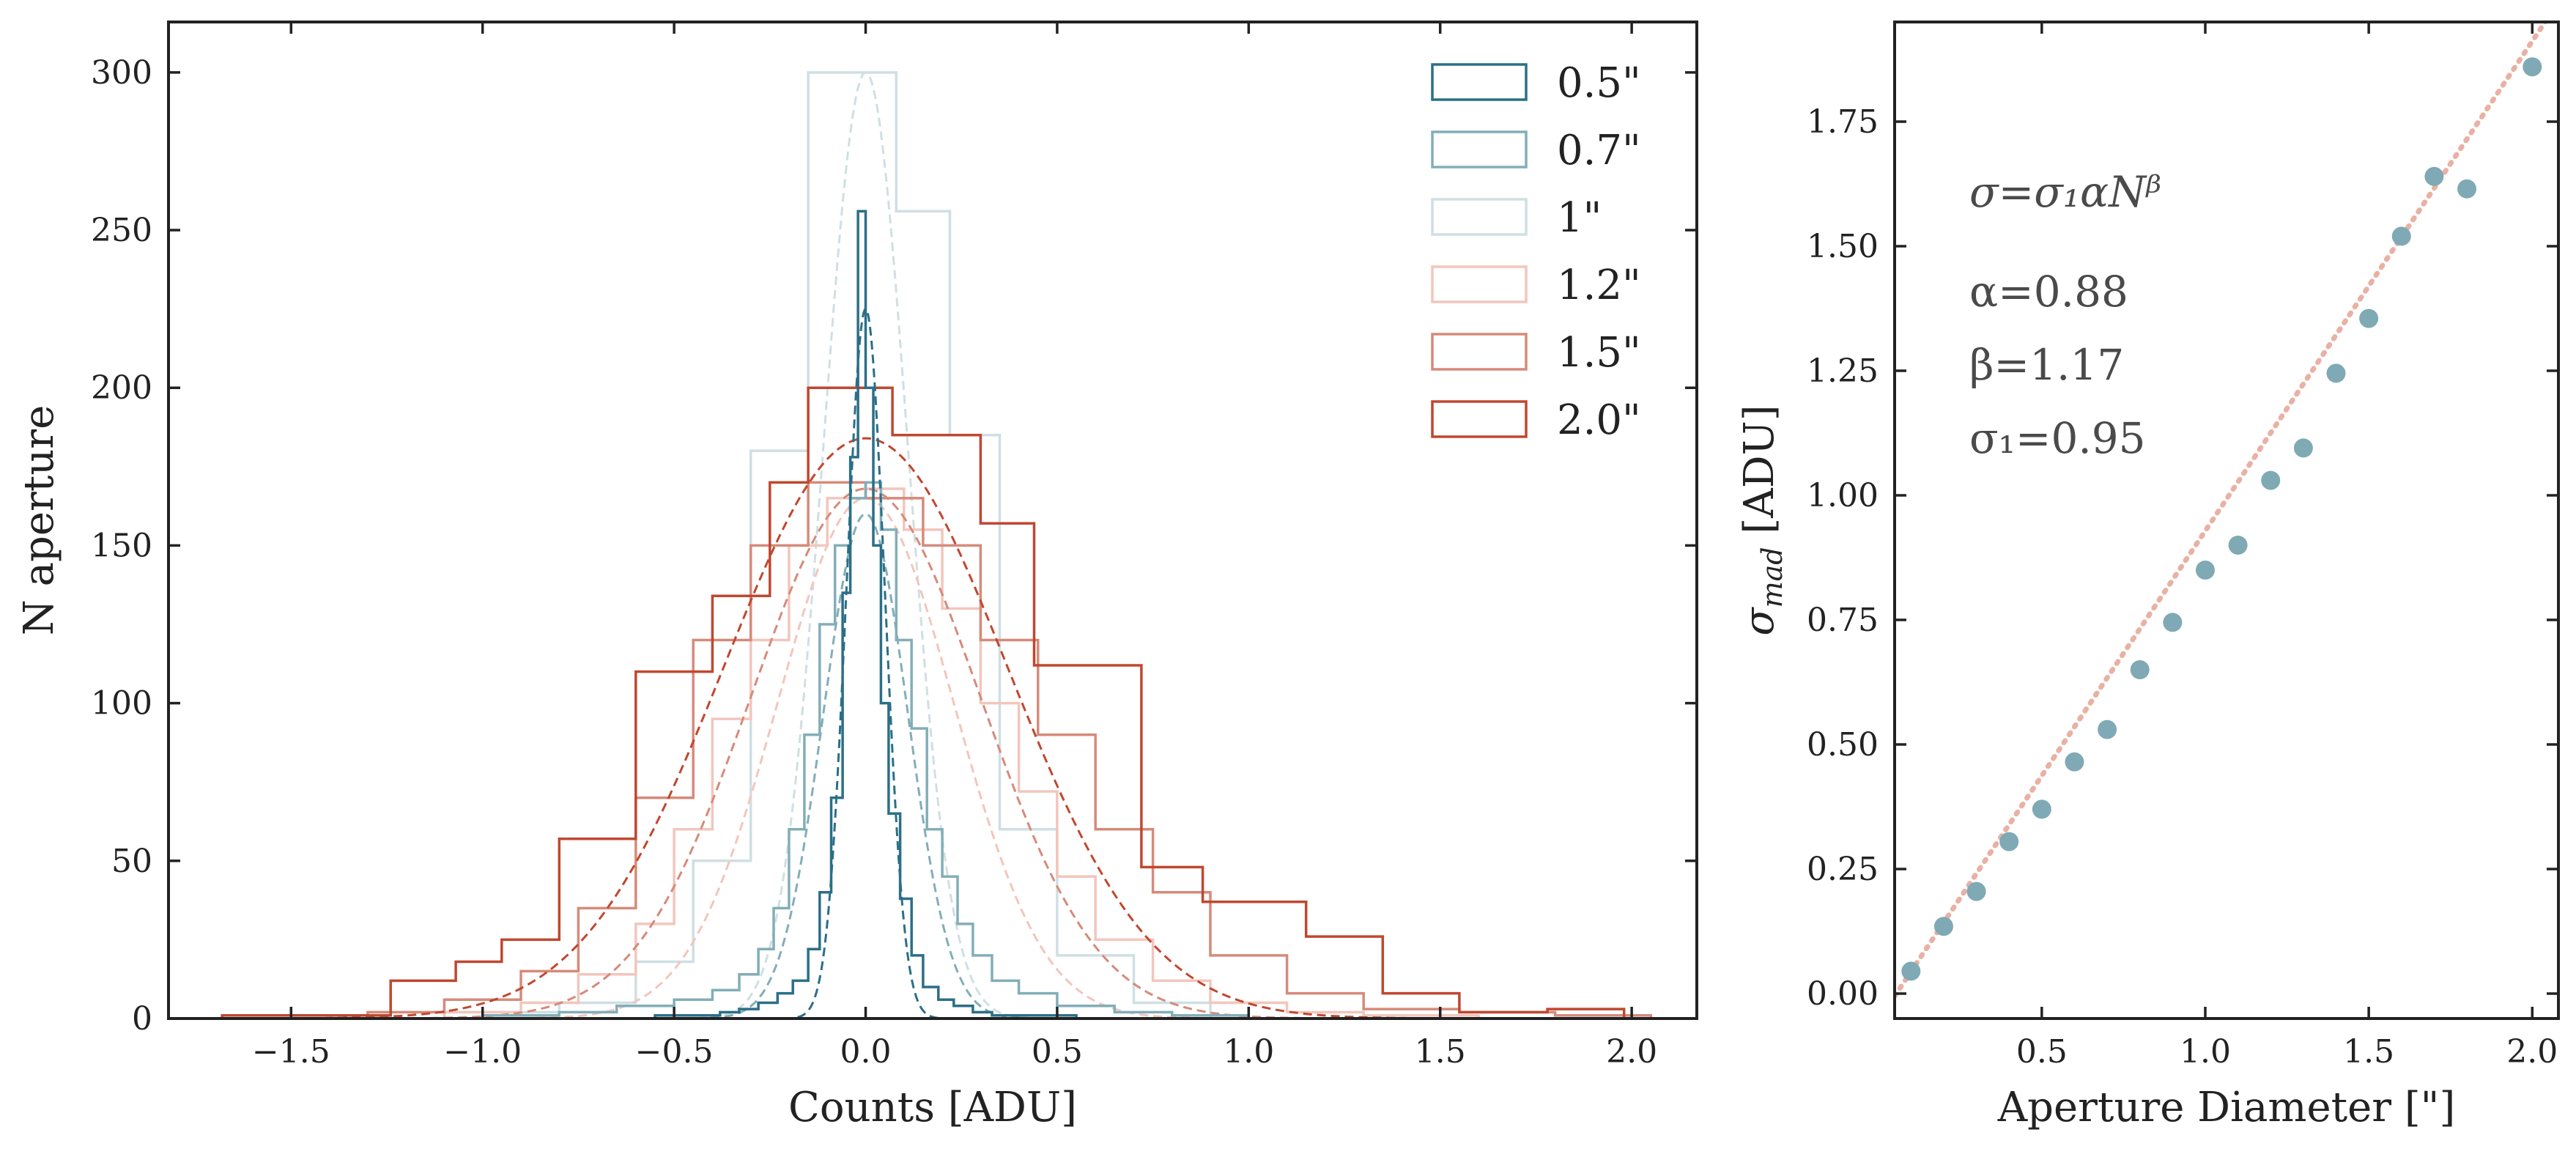 This screenshot has height=1157, width=2576. I want to click on histogram-xtick-label: 2.0, so click(1631, 1052).